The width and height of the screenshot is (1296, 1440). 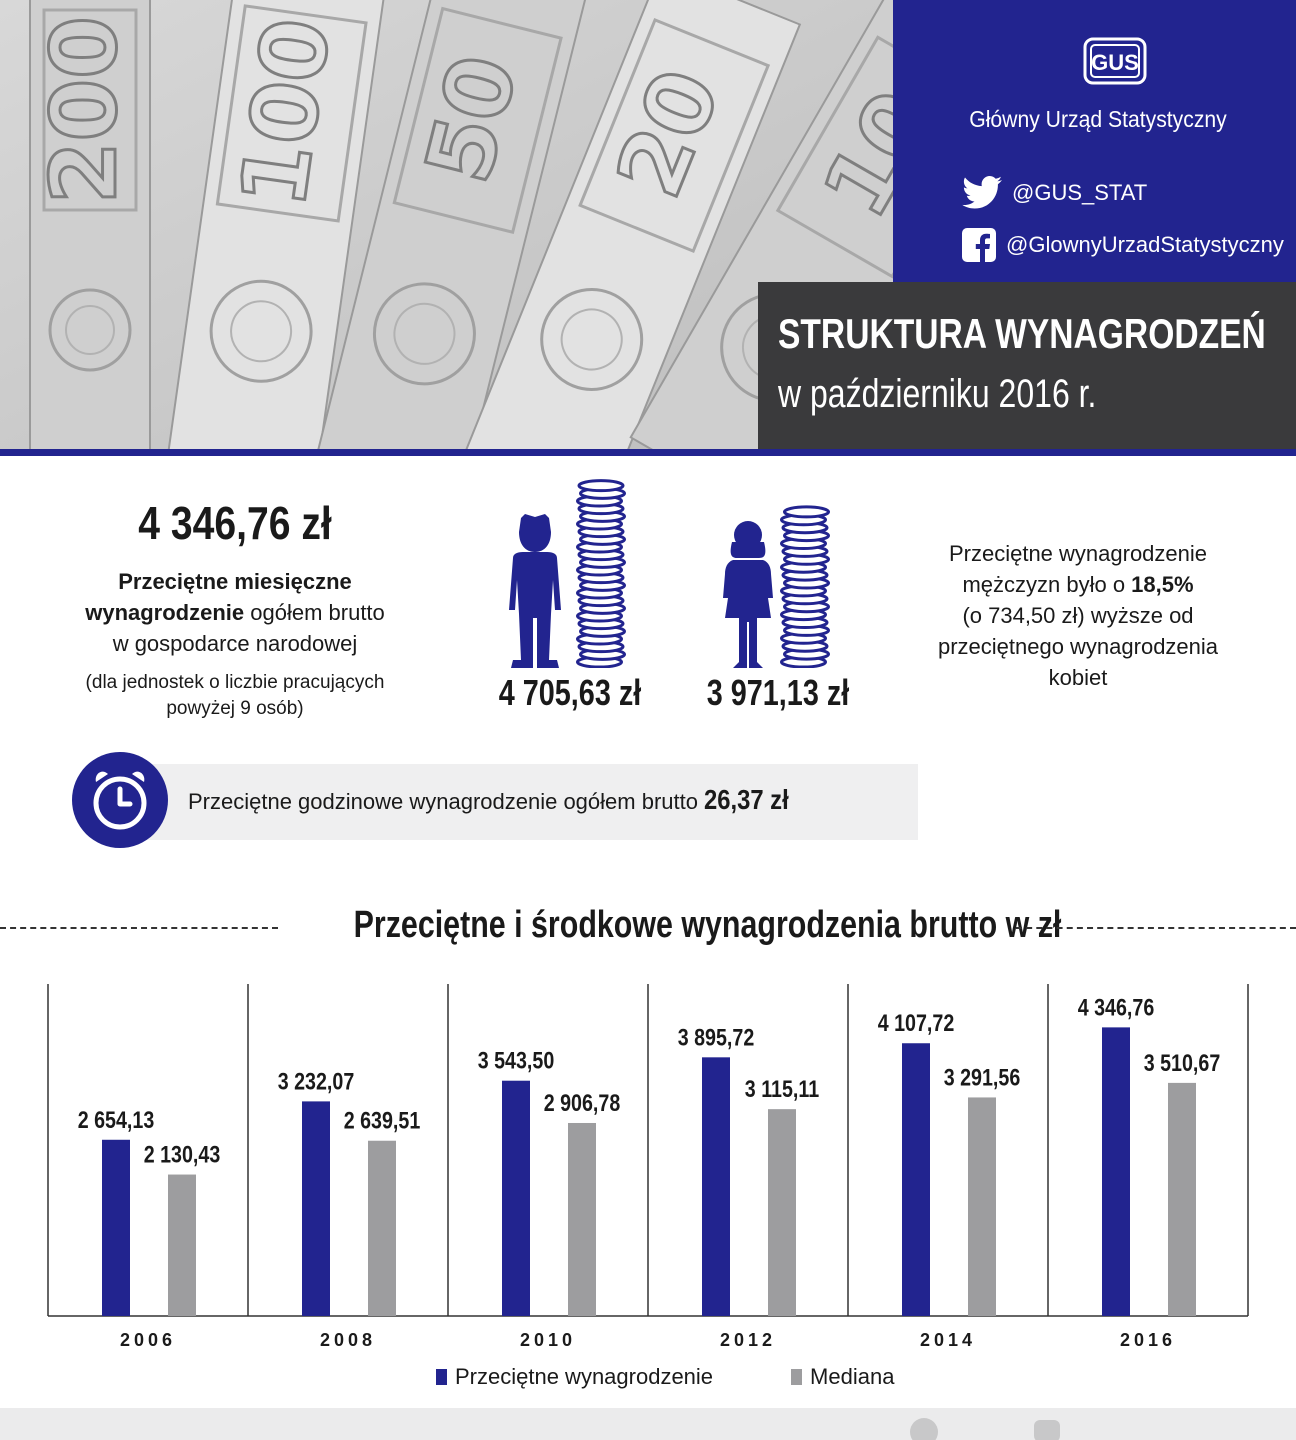 What do you see at coordinates (1078, 646) in the screenshot?
I see `gap-line4: przeciętnego wynagrodzenia` at bounding box center [1078, 646].